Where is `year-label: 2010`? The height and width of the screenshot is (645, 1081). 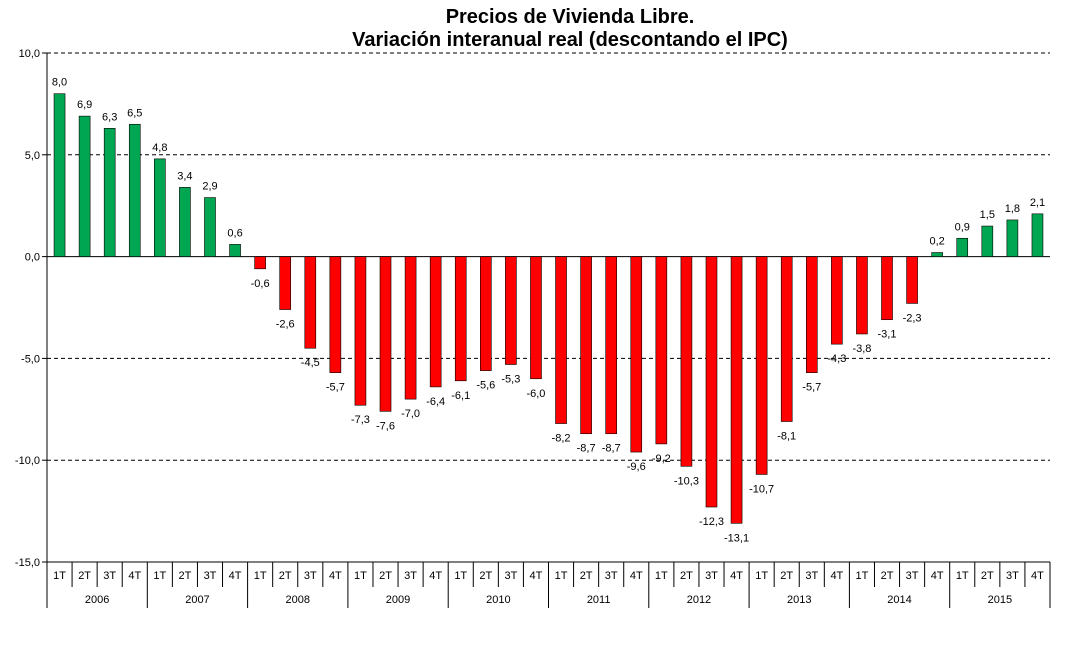 year-label: 2010 is located at coordinates (498, 600).